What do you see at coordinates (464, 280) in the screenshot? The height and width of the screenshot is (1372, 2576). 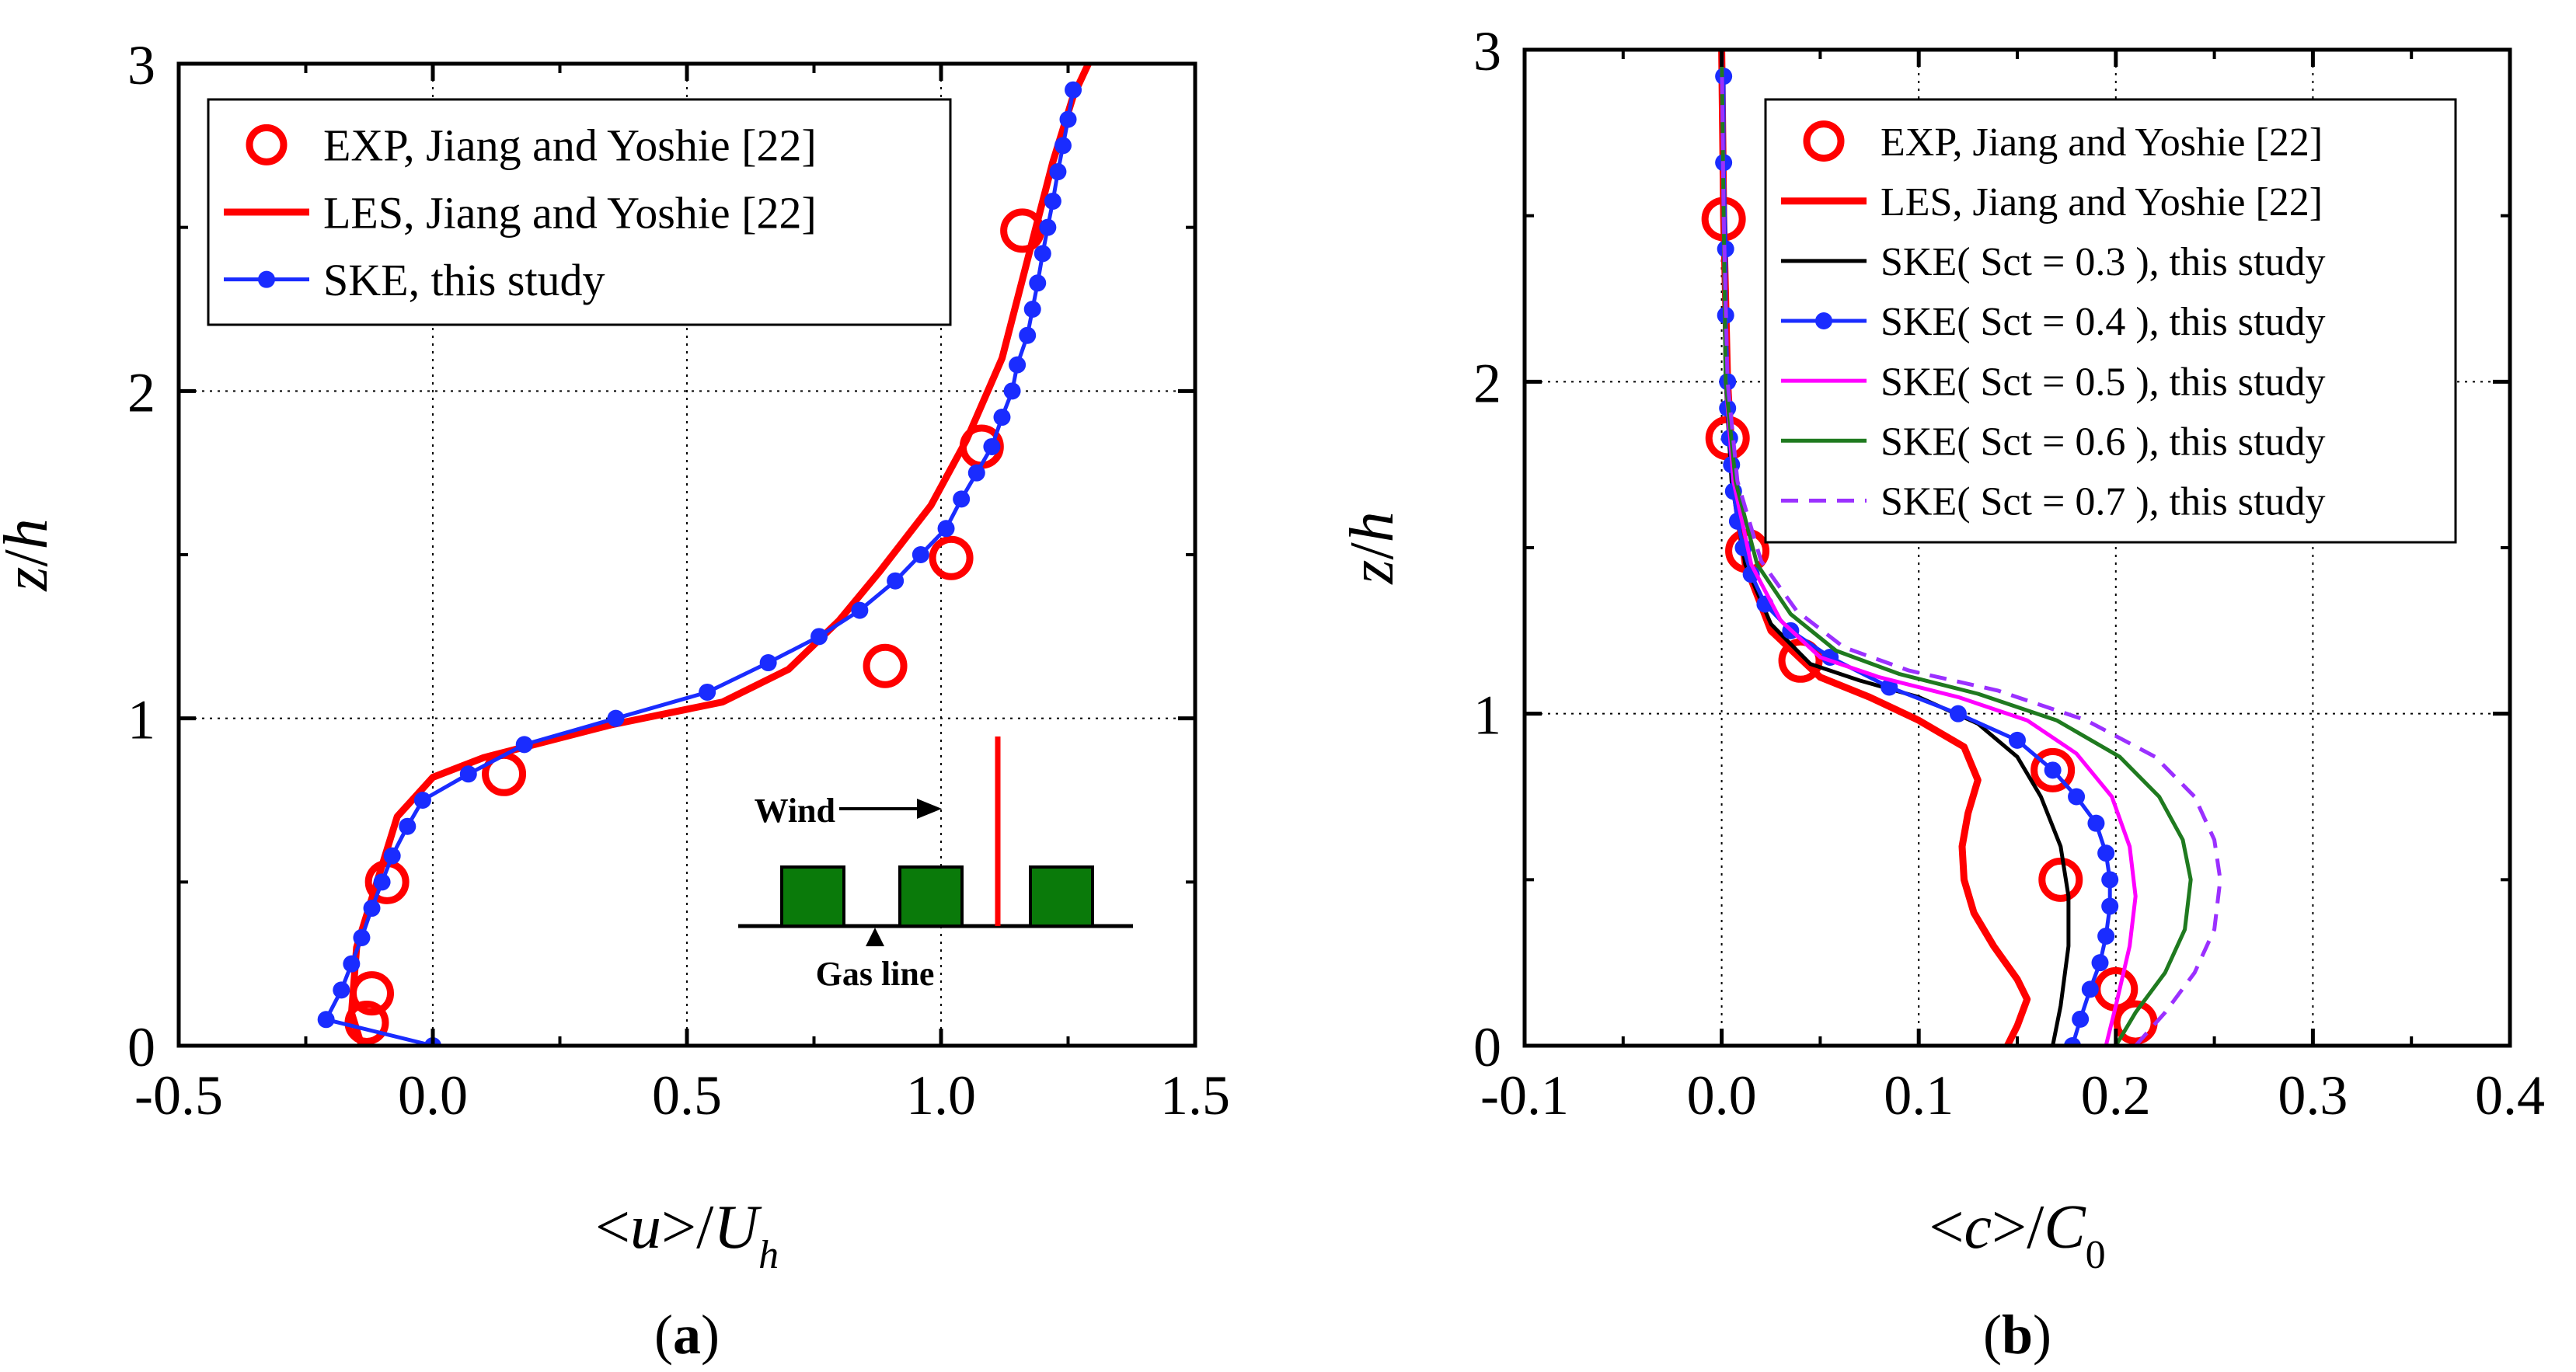 I see `legend-label: SKE, this study` at bounding box center [464, 280].